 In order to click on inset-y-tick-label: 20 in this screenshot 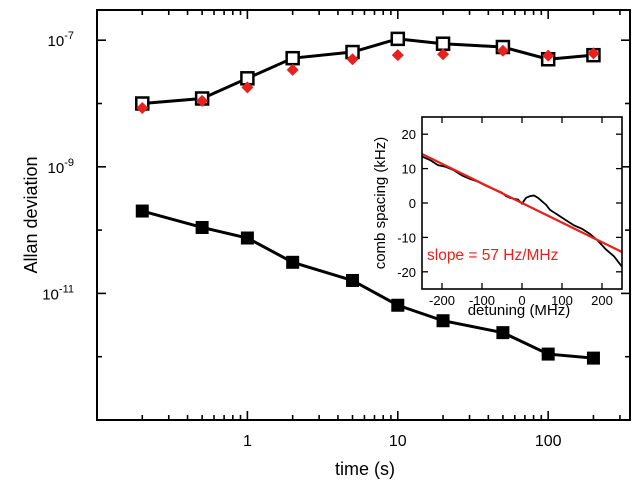, I will do `click(409, 134)`.